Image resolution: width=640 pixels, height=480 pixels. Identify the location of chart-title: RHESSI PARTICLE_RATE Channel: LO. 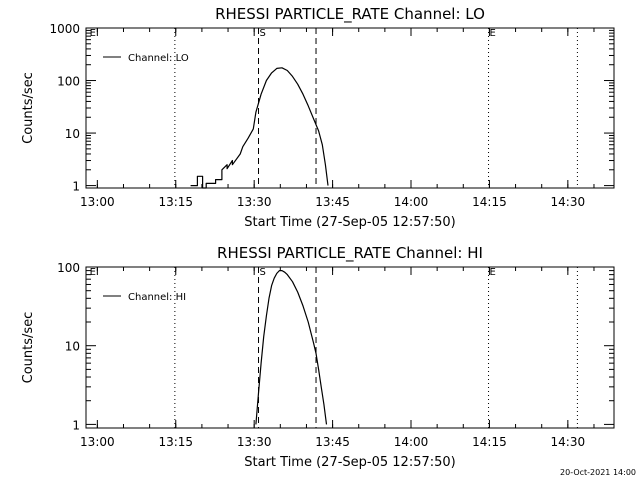
(350, 14).